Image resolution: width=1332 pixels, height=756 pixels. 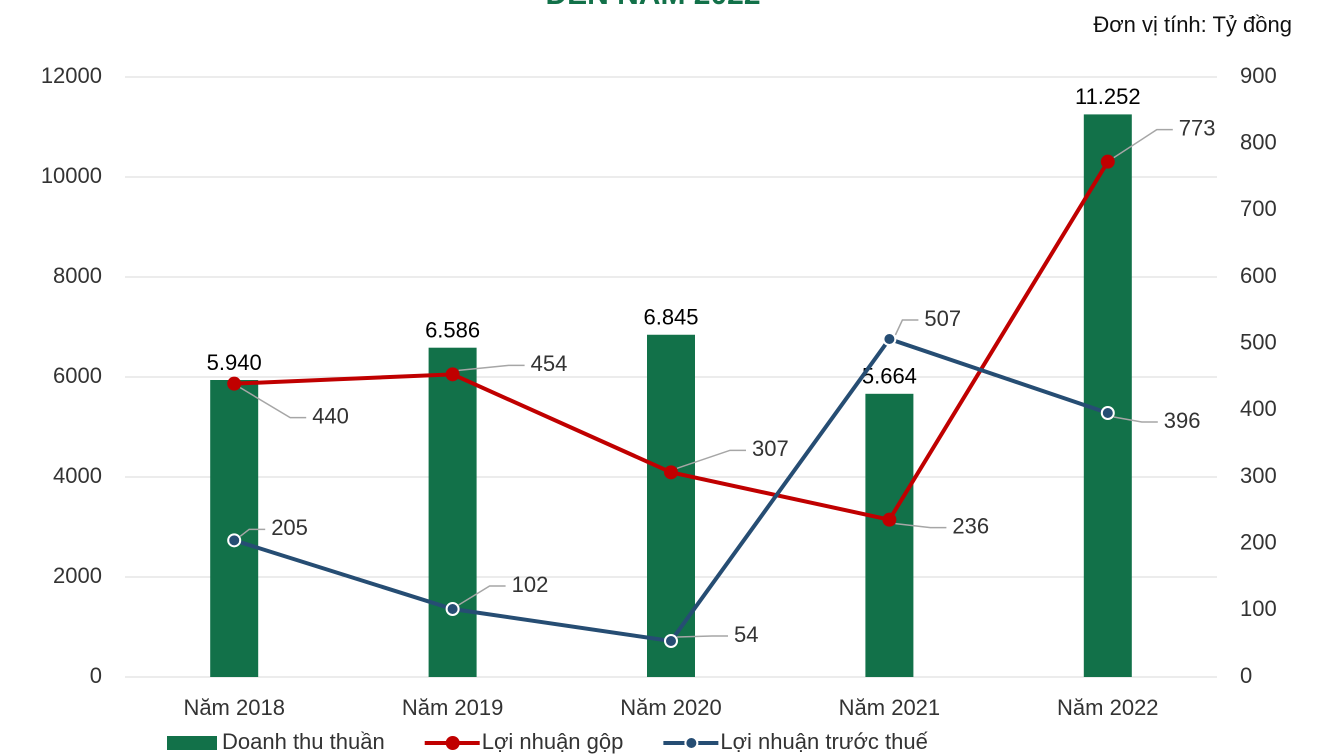 I want to click on y-tick-label: 8000, so click(x=77, y=275).